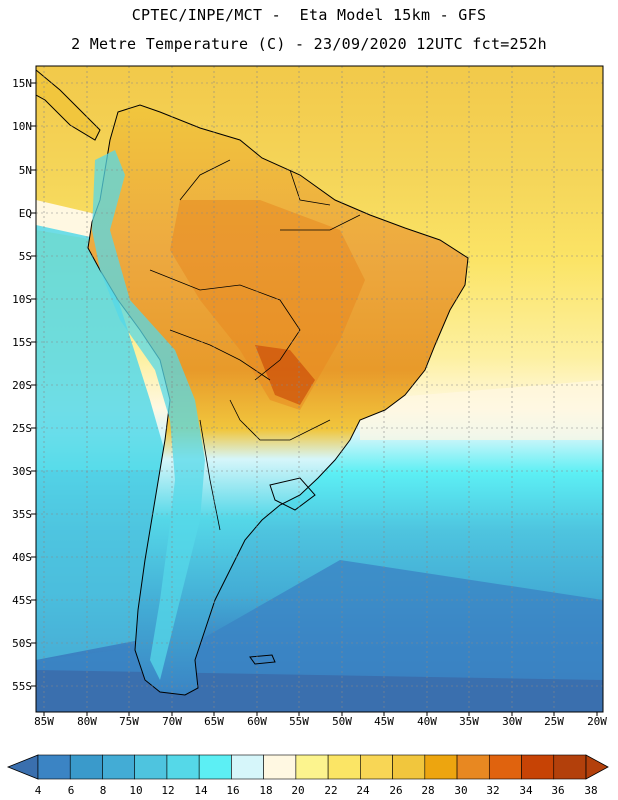  I want to click on lat-label: 55S, so click(22, 686).